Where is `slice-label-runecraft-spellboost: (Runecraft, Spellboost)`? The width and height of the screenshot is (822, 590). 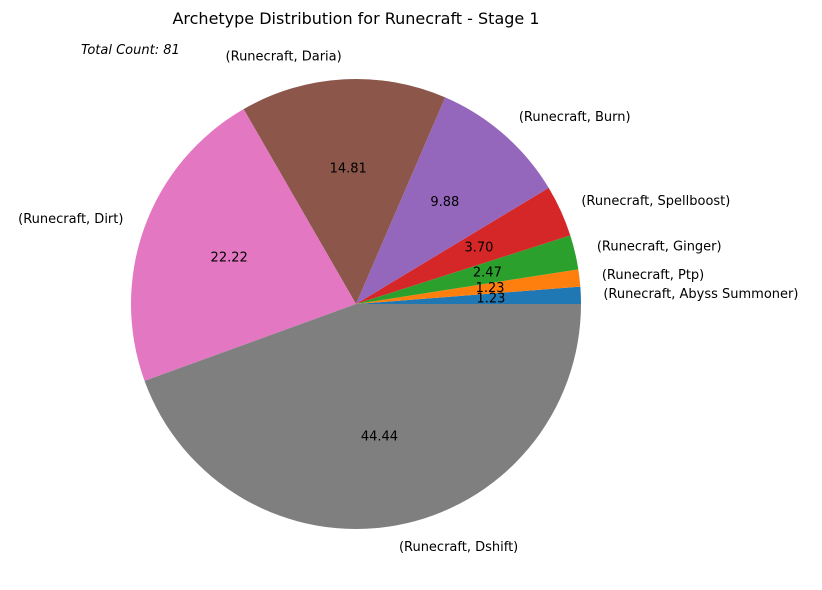 slice-label-runecraft-spellboost: (Runecraft, Spellboost) is located at coordinates (655, 201).